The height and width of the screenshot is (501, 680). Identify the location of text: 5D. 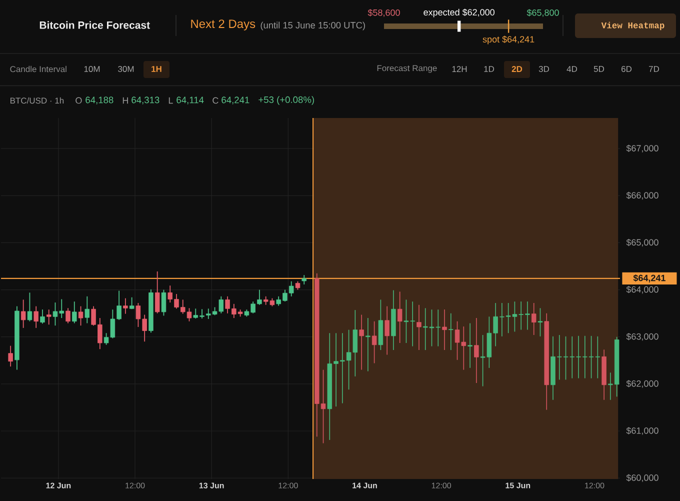
(599, 69).